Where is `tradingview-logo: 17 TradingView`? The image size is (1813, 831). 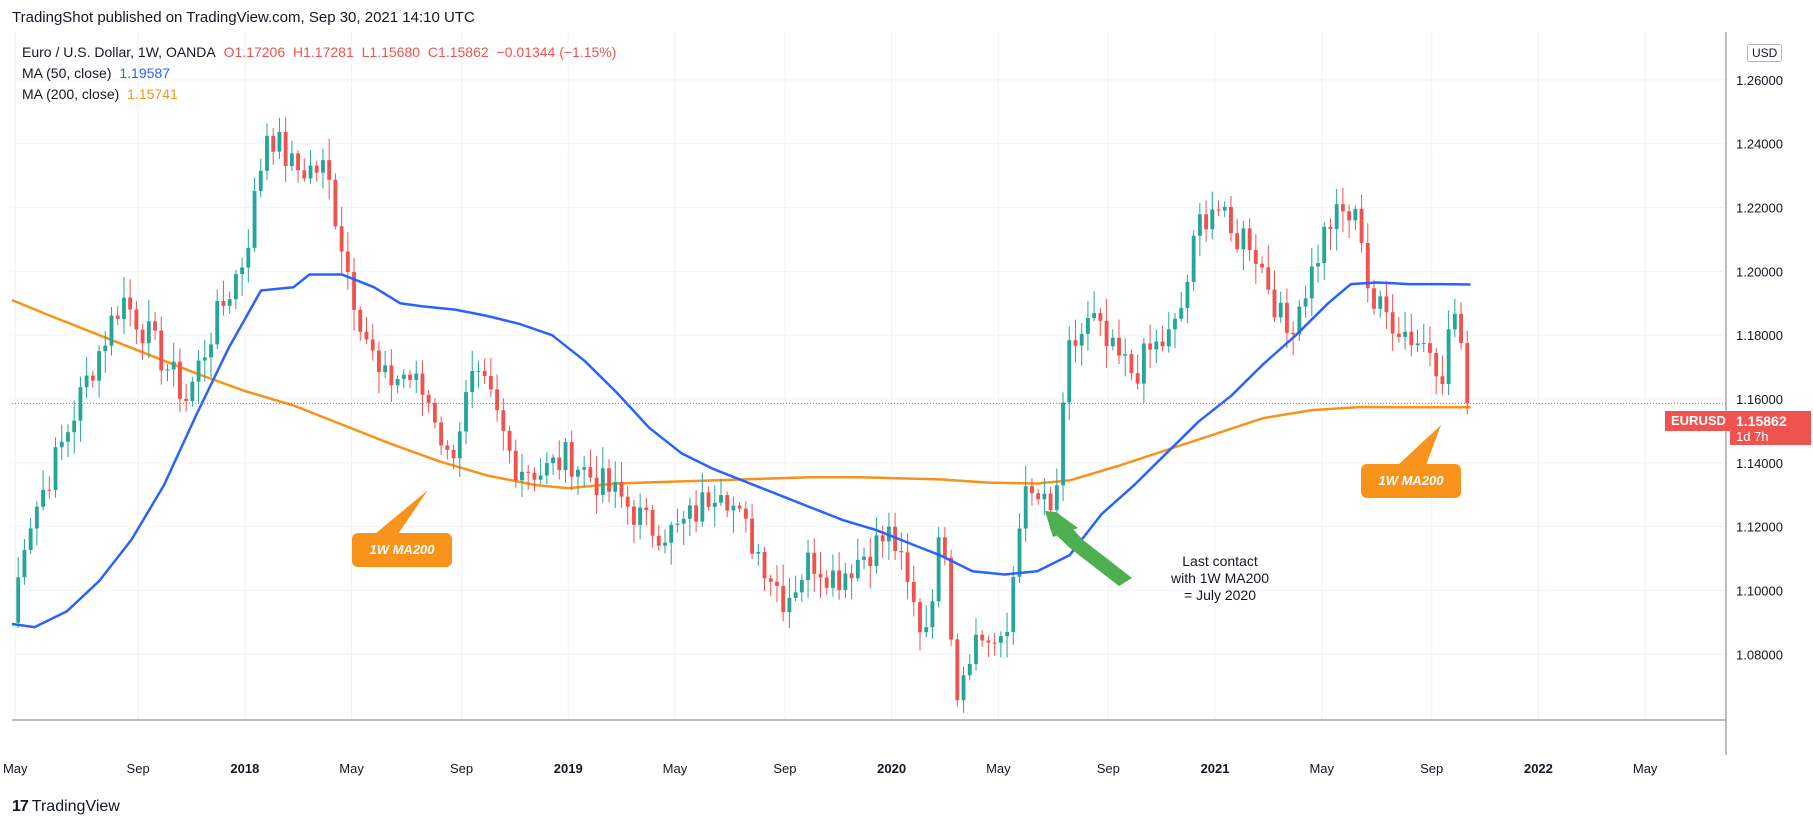
tradingview-logo: 17 TradingView is located at coordinates (66, 807).